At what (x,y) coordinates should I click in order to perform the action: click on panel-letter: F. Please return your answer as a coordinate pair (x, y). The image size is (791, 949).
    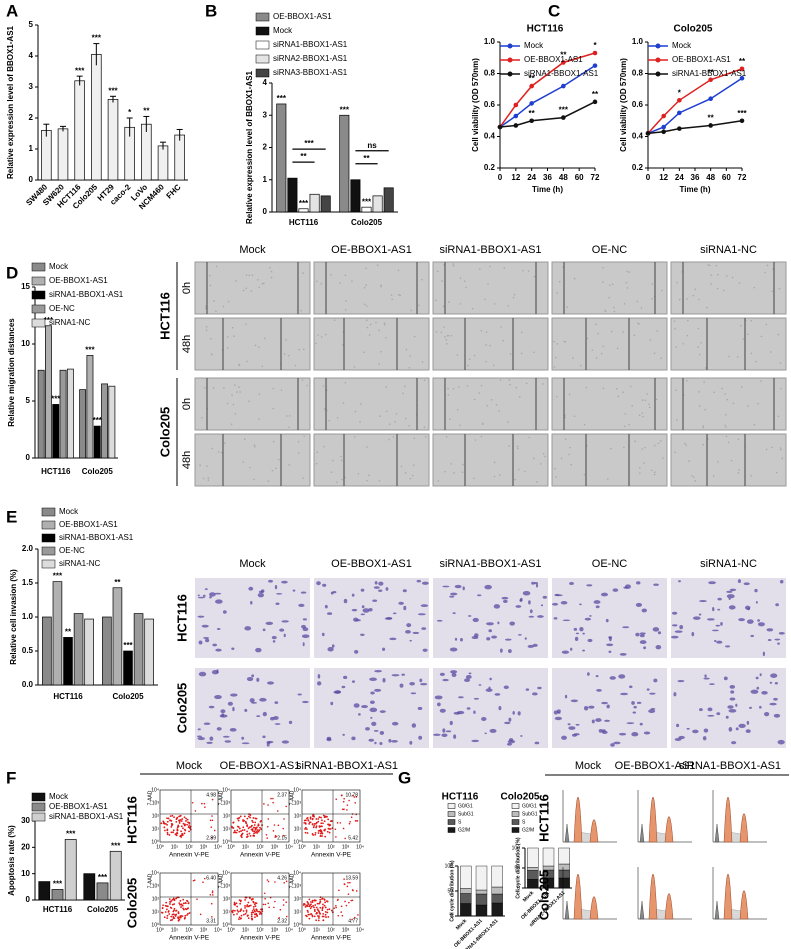
    Looking at the image, I should click on (11, 777).